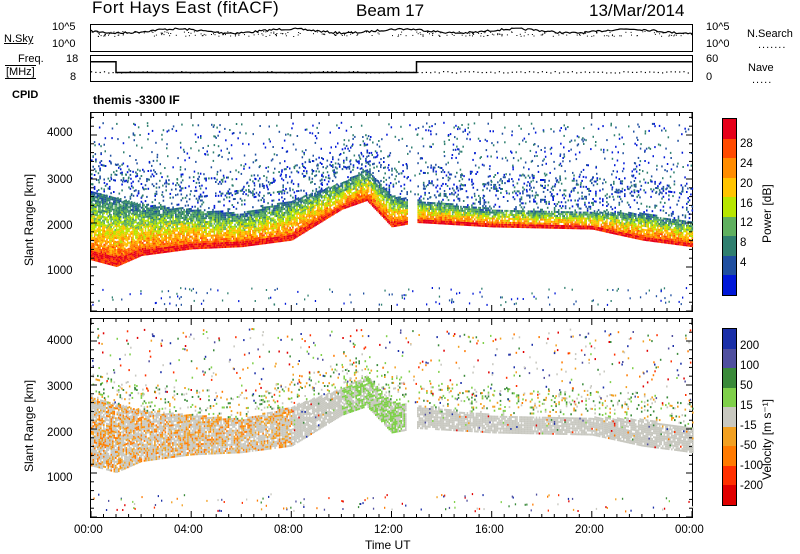 The width and height of the screenshot is (800, 554). Describe the element at coordinates (64, 27) in the screenshot. I see `nsky-tick-top: 10^5` at that location.